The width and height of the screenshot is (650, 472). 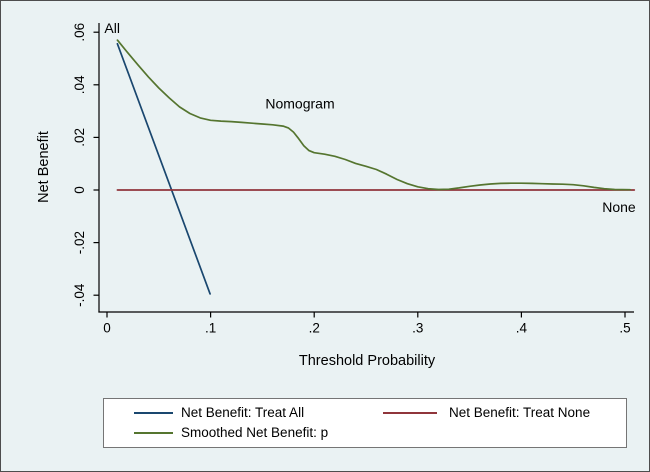 I want to click on y-axis-title: Net Benefit, so click(x=44, y=167).